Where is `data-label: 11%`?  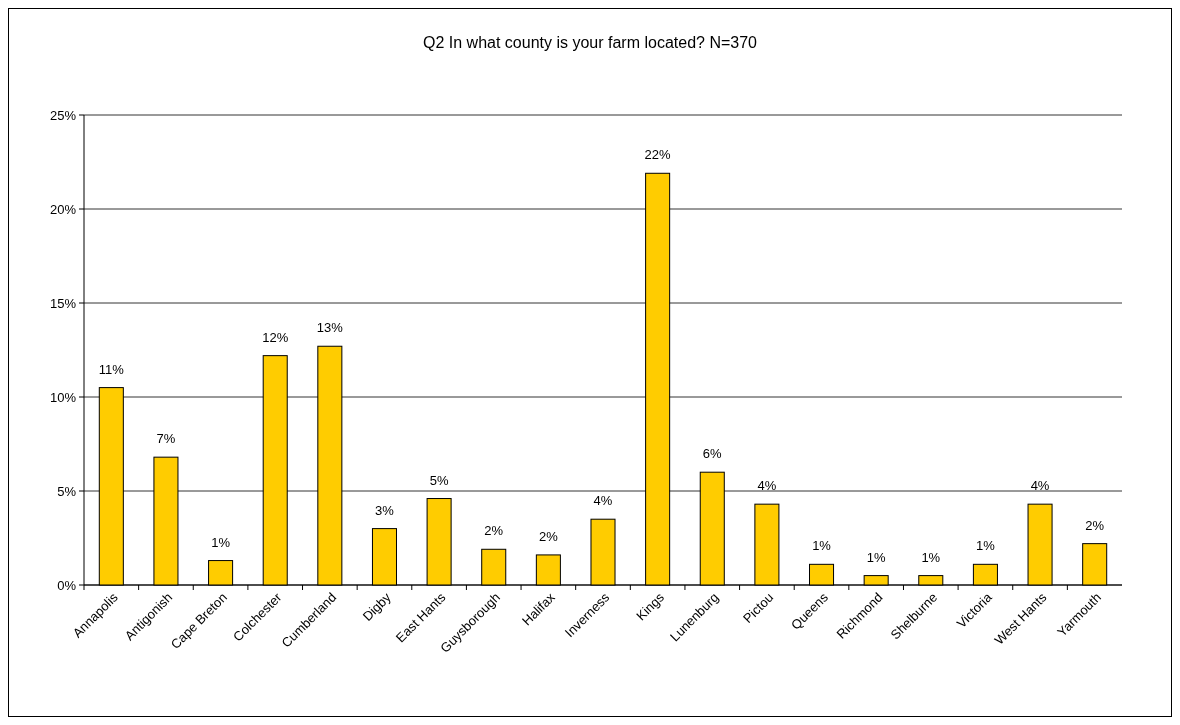 data-label: 11% is located at coordinates (111, 369).